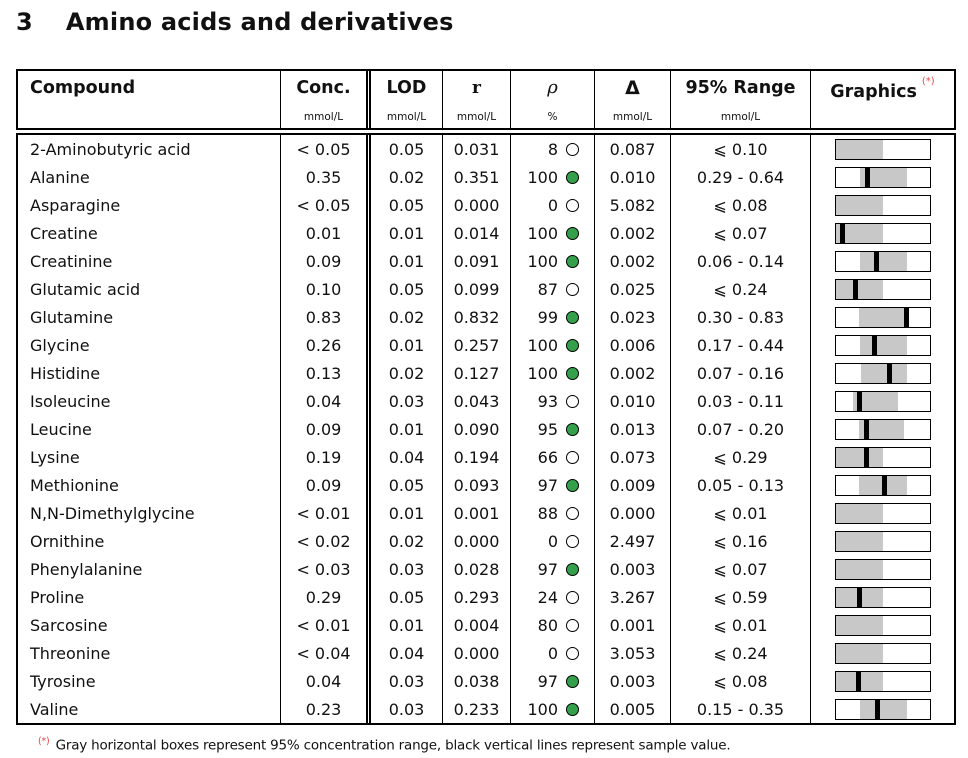 The height and width of the screenshot is (758, 968). Describe the element at coordinates (112, 513) in the screenshot. I see `cell-compound: N,N-Dimethylglycine` at that location.